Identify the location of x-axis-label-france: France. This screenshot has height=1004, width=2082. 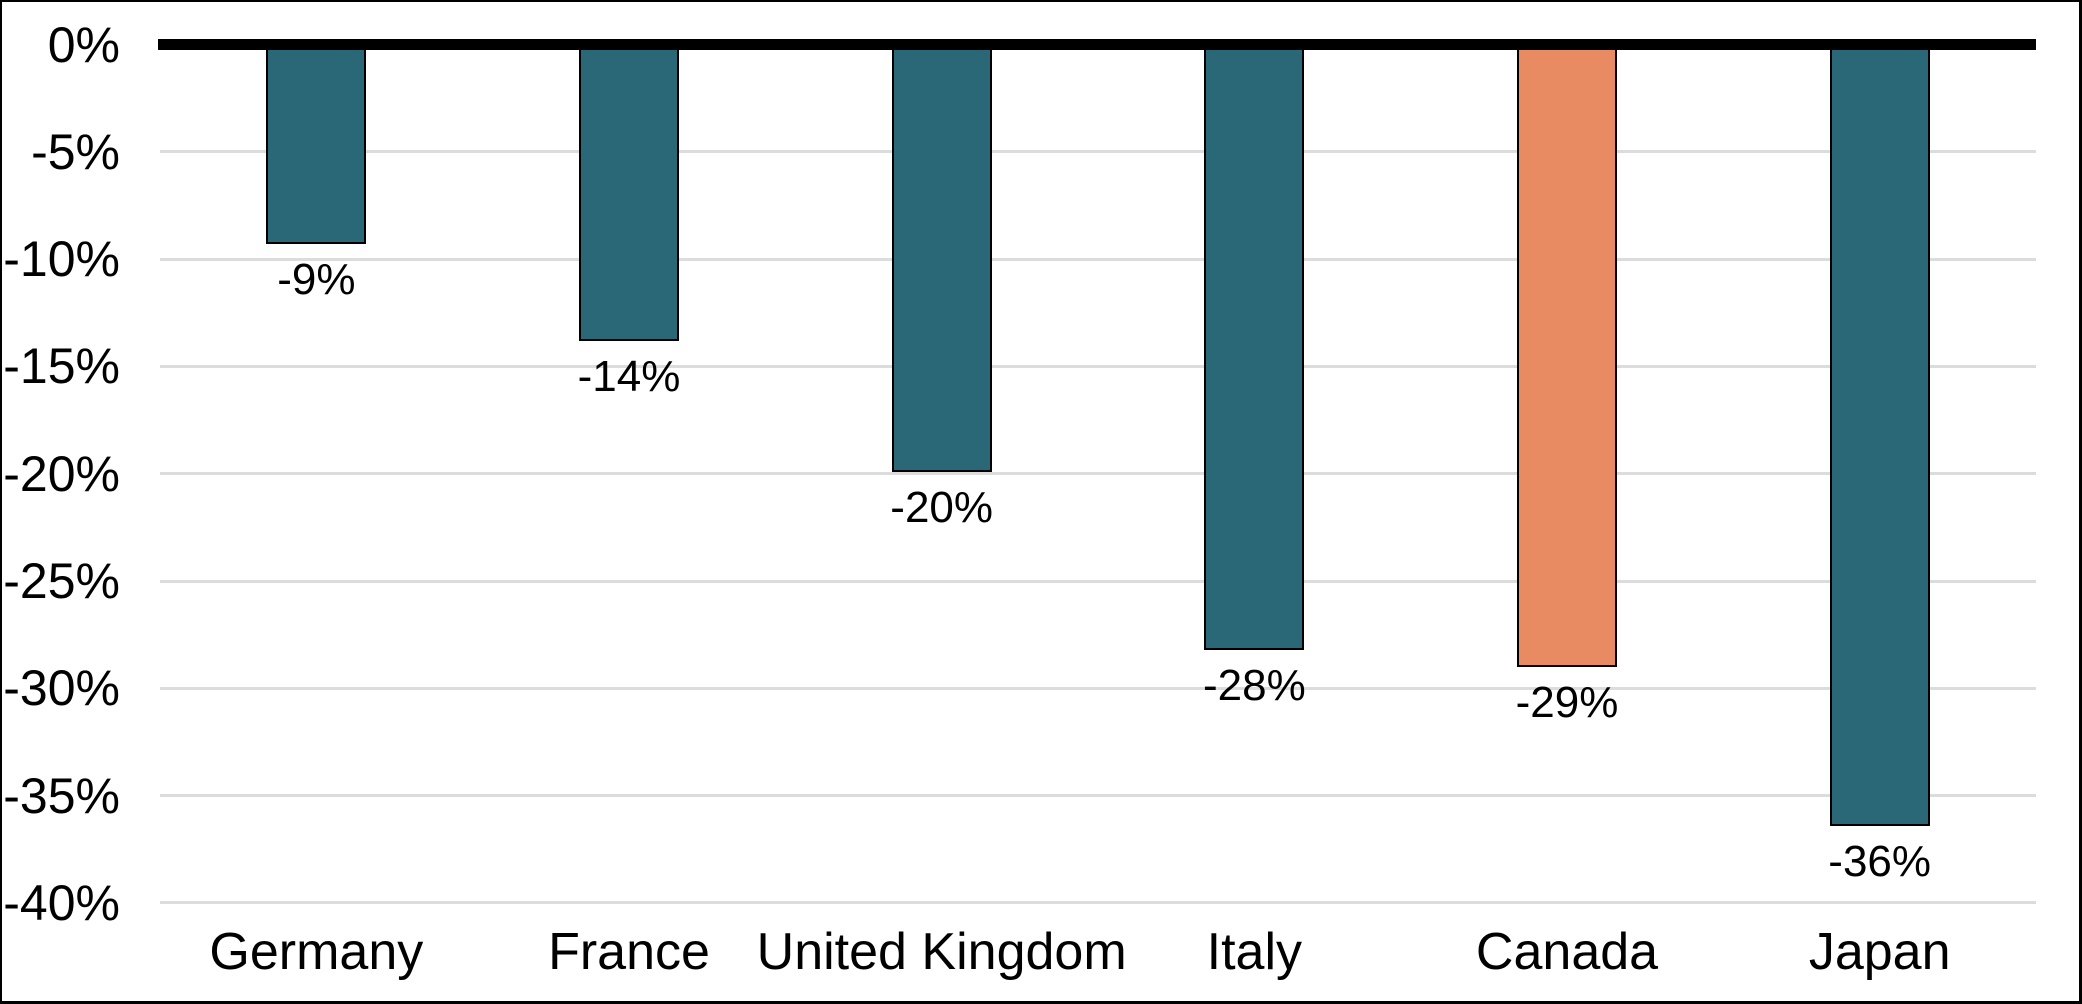
(629, 952).